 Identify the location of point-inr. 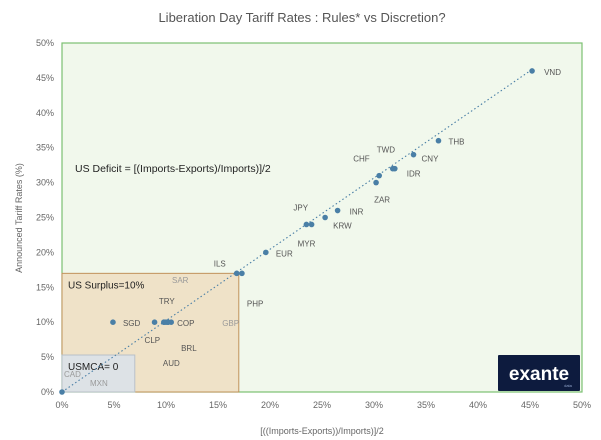
(337, 210).